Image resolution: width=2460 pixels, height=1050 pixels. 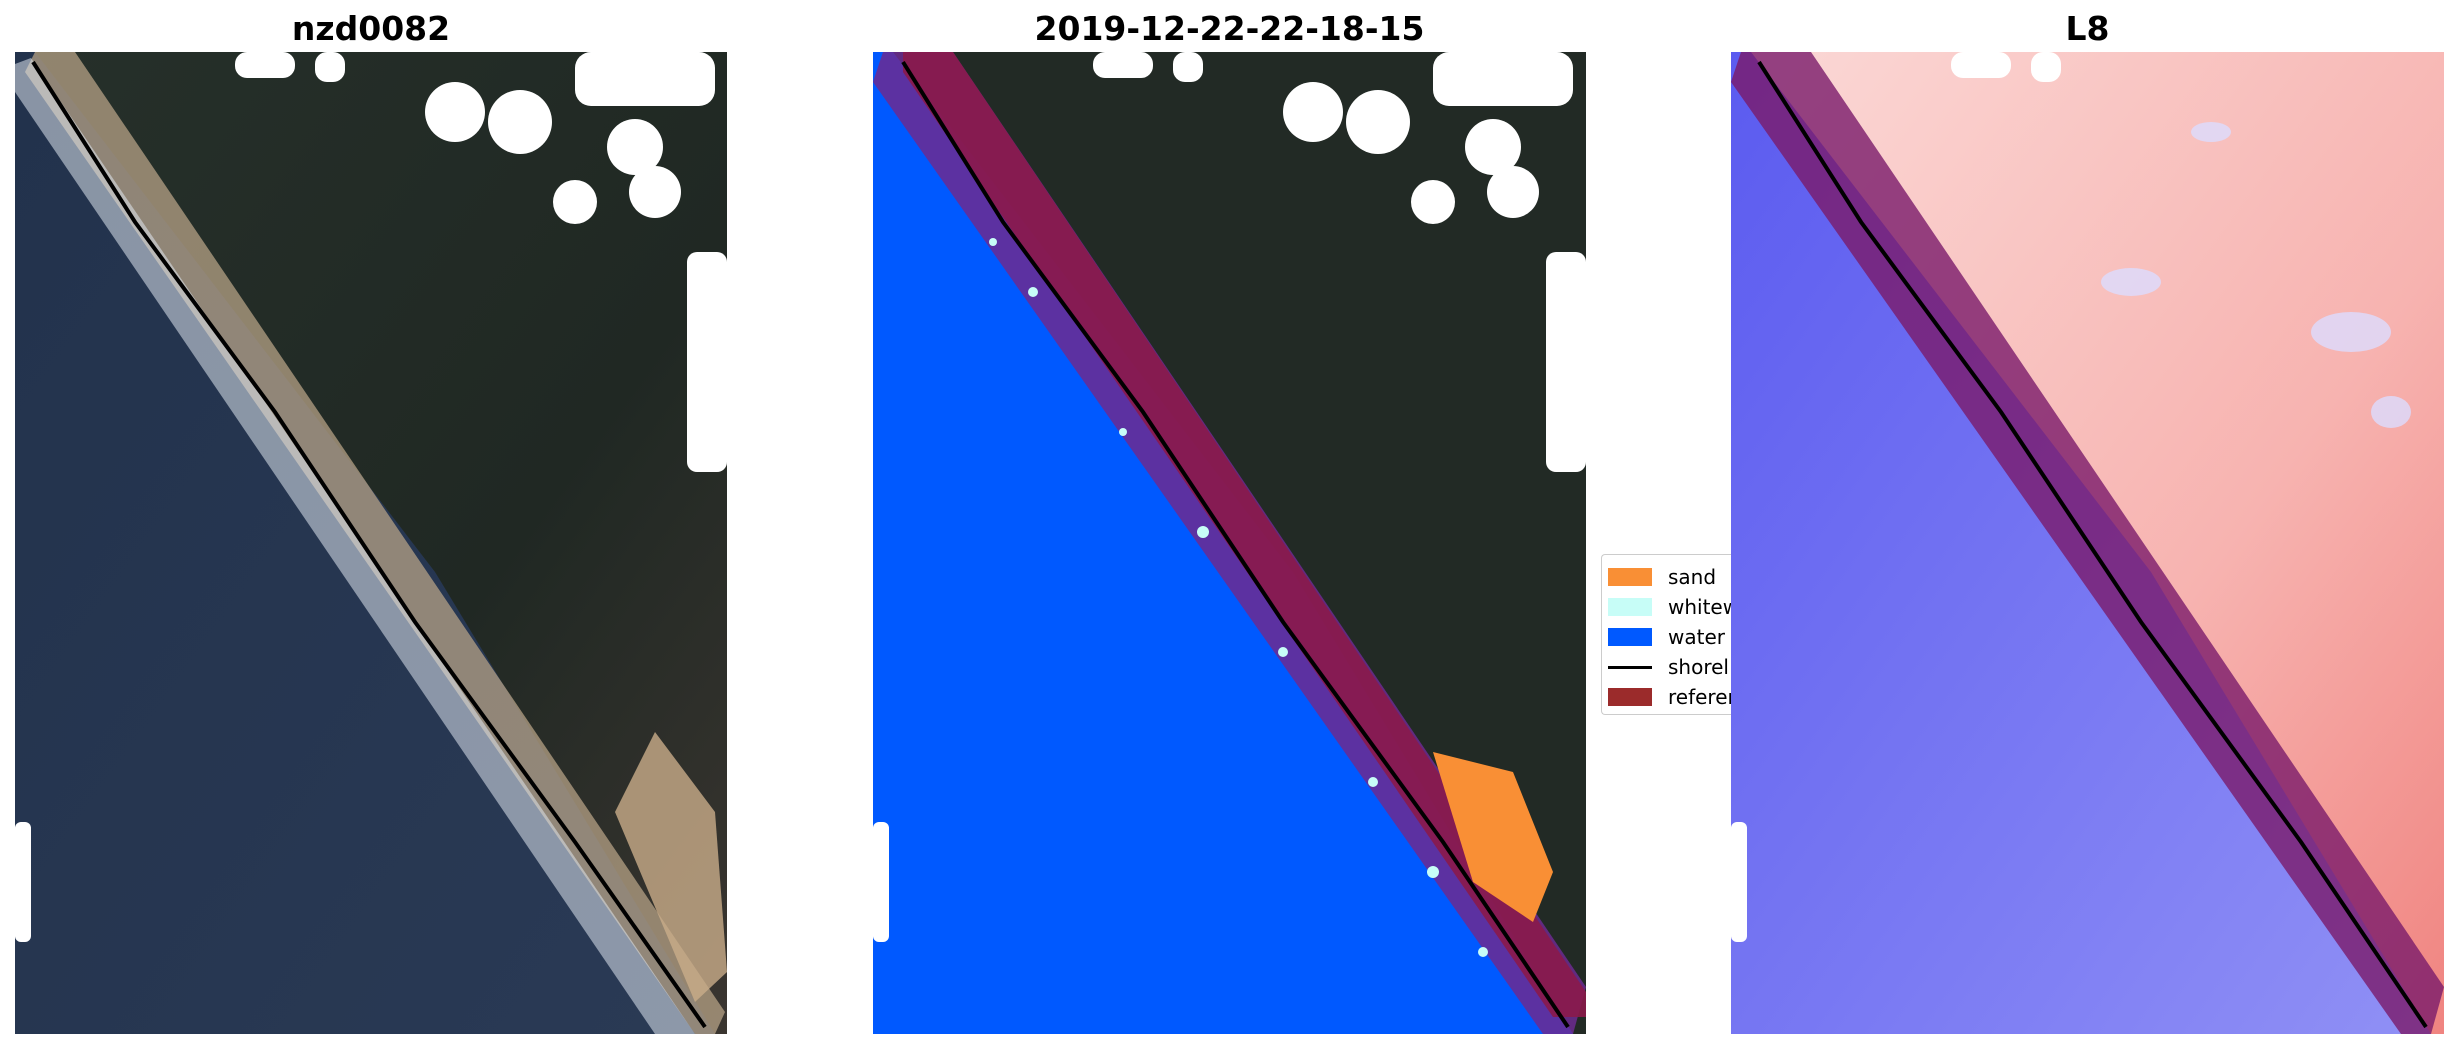 I want to click on legend-item-water: water, so click(x=1663, y=637).